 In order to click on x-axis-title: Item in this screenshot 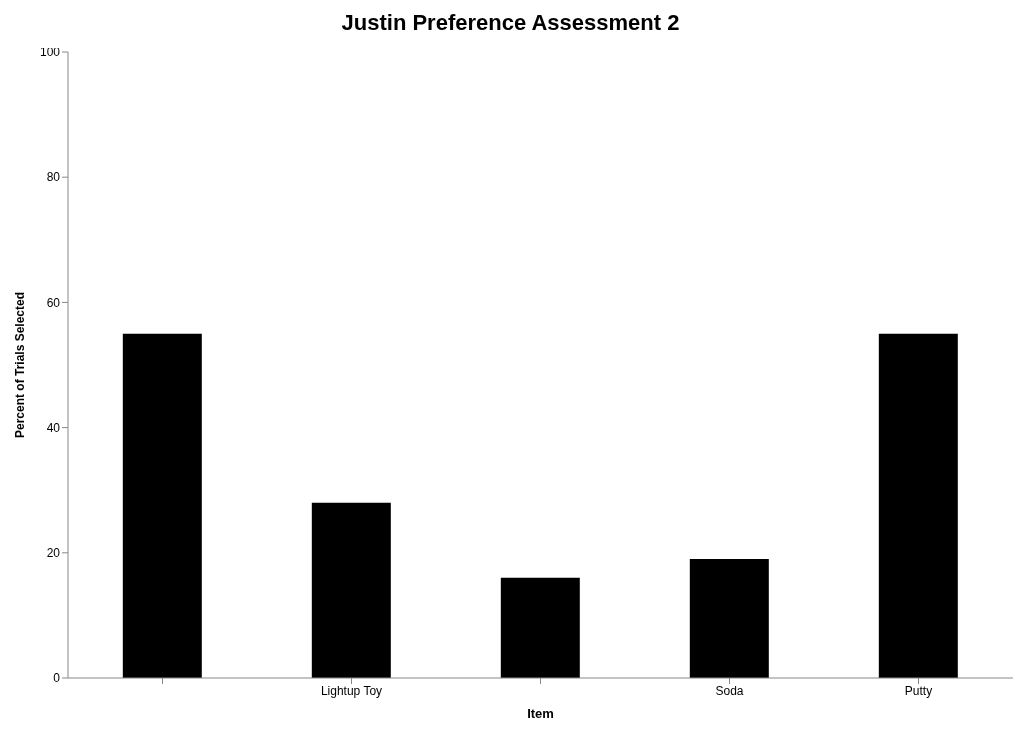, I will do `click(540, 713)`.